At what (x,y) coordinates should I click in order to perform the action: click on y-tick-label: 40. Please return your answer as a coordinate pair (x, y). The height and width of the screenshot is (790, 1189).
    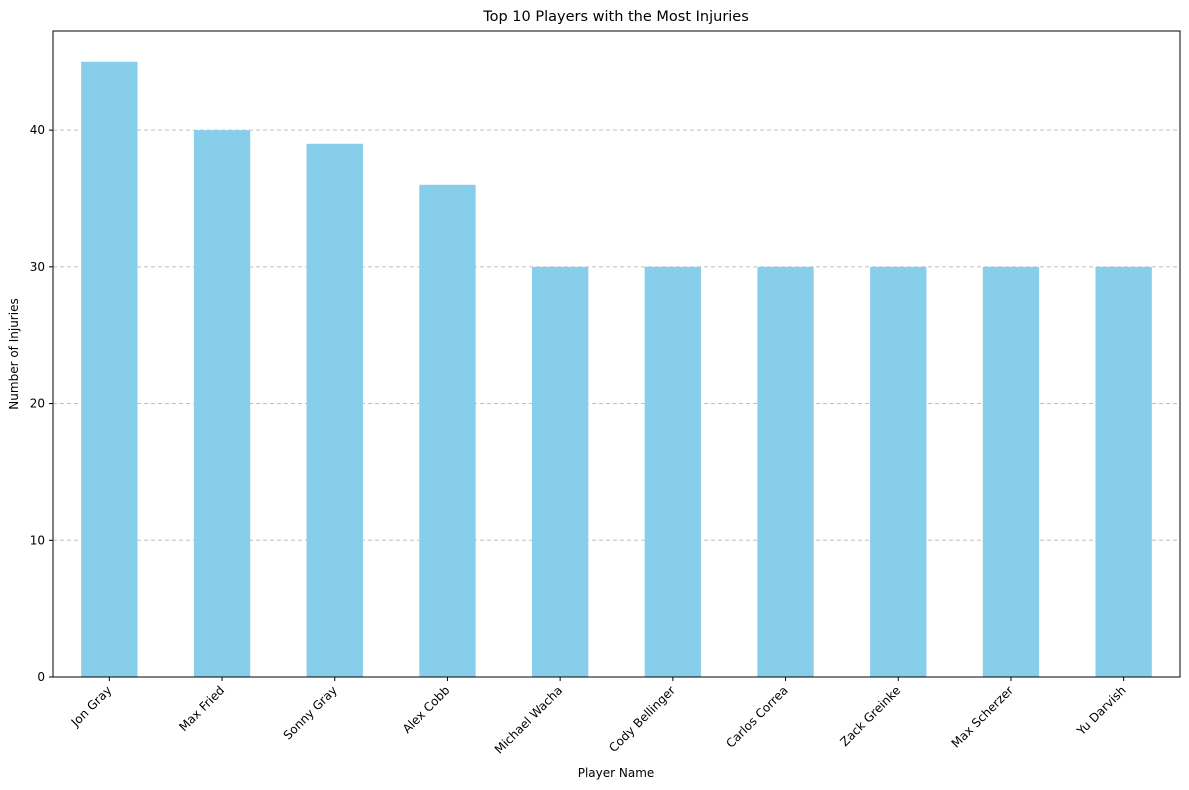
    Looking at the image, I should click on (37, 130).